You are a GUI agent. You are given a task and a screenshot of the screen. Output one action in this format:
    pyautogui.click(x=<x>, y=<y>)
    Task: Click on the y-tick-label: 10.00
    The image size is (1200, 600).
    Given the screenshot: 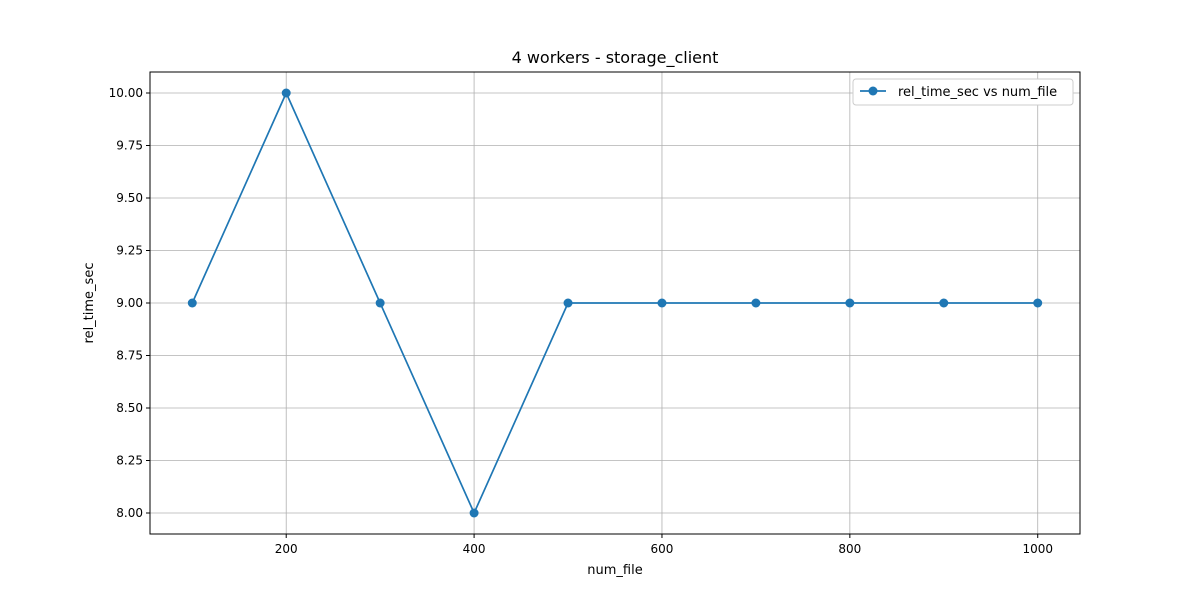 What is the action you would take?
    pyautogui.click(x=126, y=93)
    